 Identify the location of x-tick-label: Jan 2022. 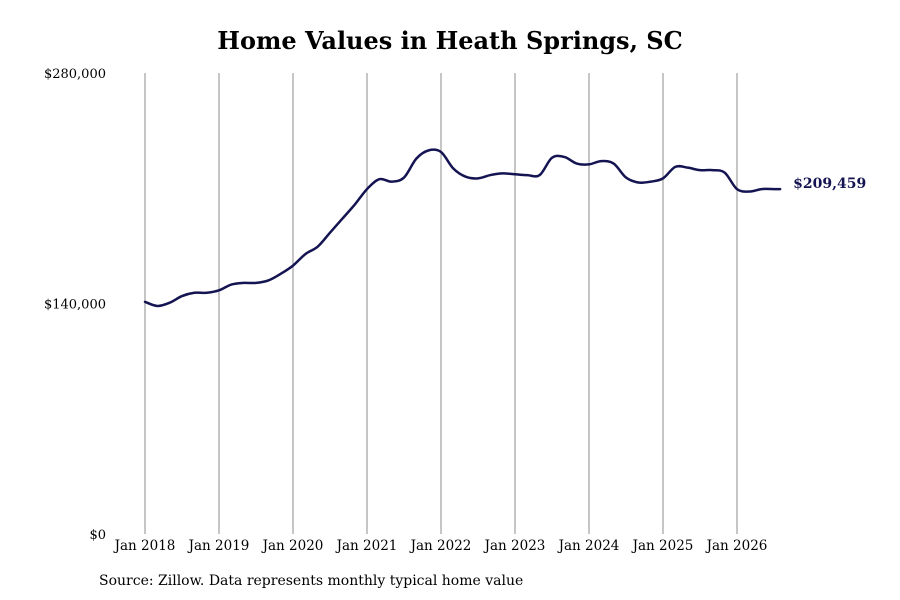
(440, 546).